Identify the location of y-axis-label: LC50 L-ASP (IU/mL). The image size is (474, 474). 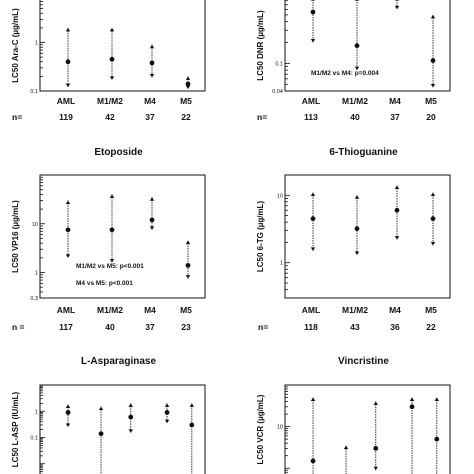
(15, 429).